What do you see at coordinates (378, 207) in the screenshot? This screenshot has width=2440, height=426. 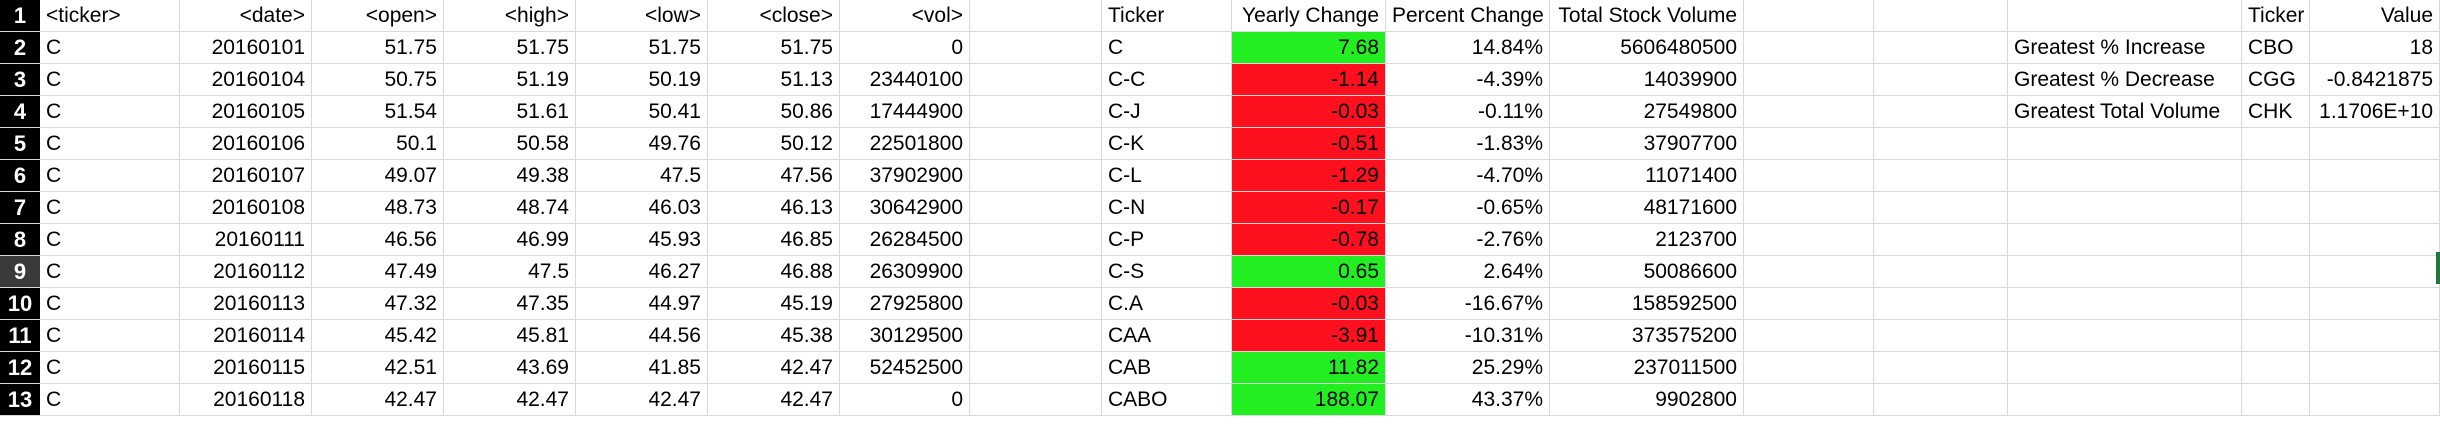 I see `cell-c: 48.73` at bounding box center [378, 207].